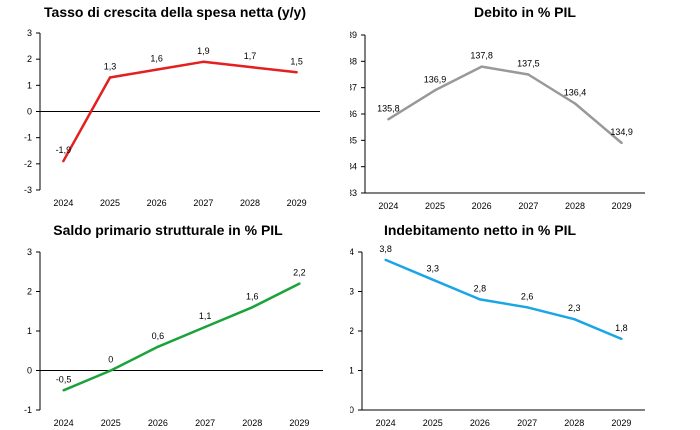 Image resolution: width=700 pixels, height=430 pixels. What do you see at coordinates (158, 336) in the screenshot?
I see `data-label: 0,6` at bounding box center [158, 336].